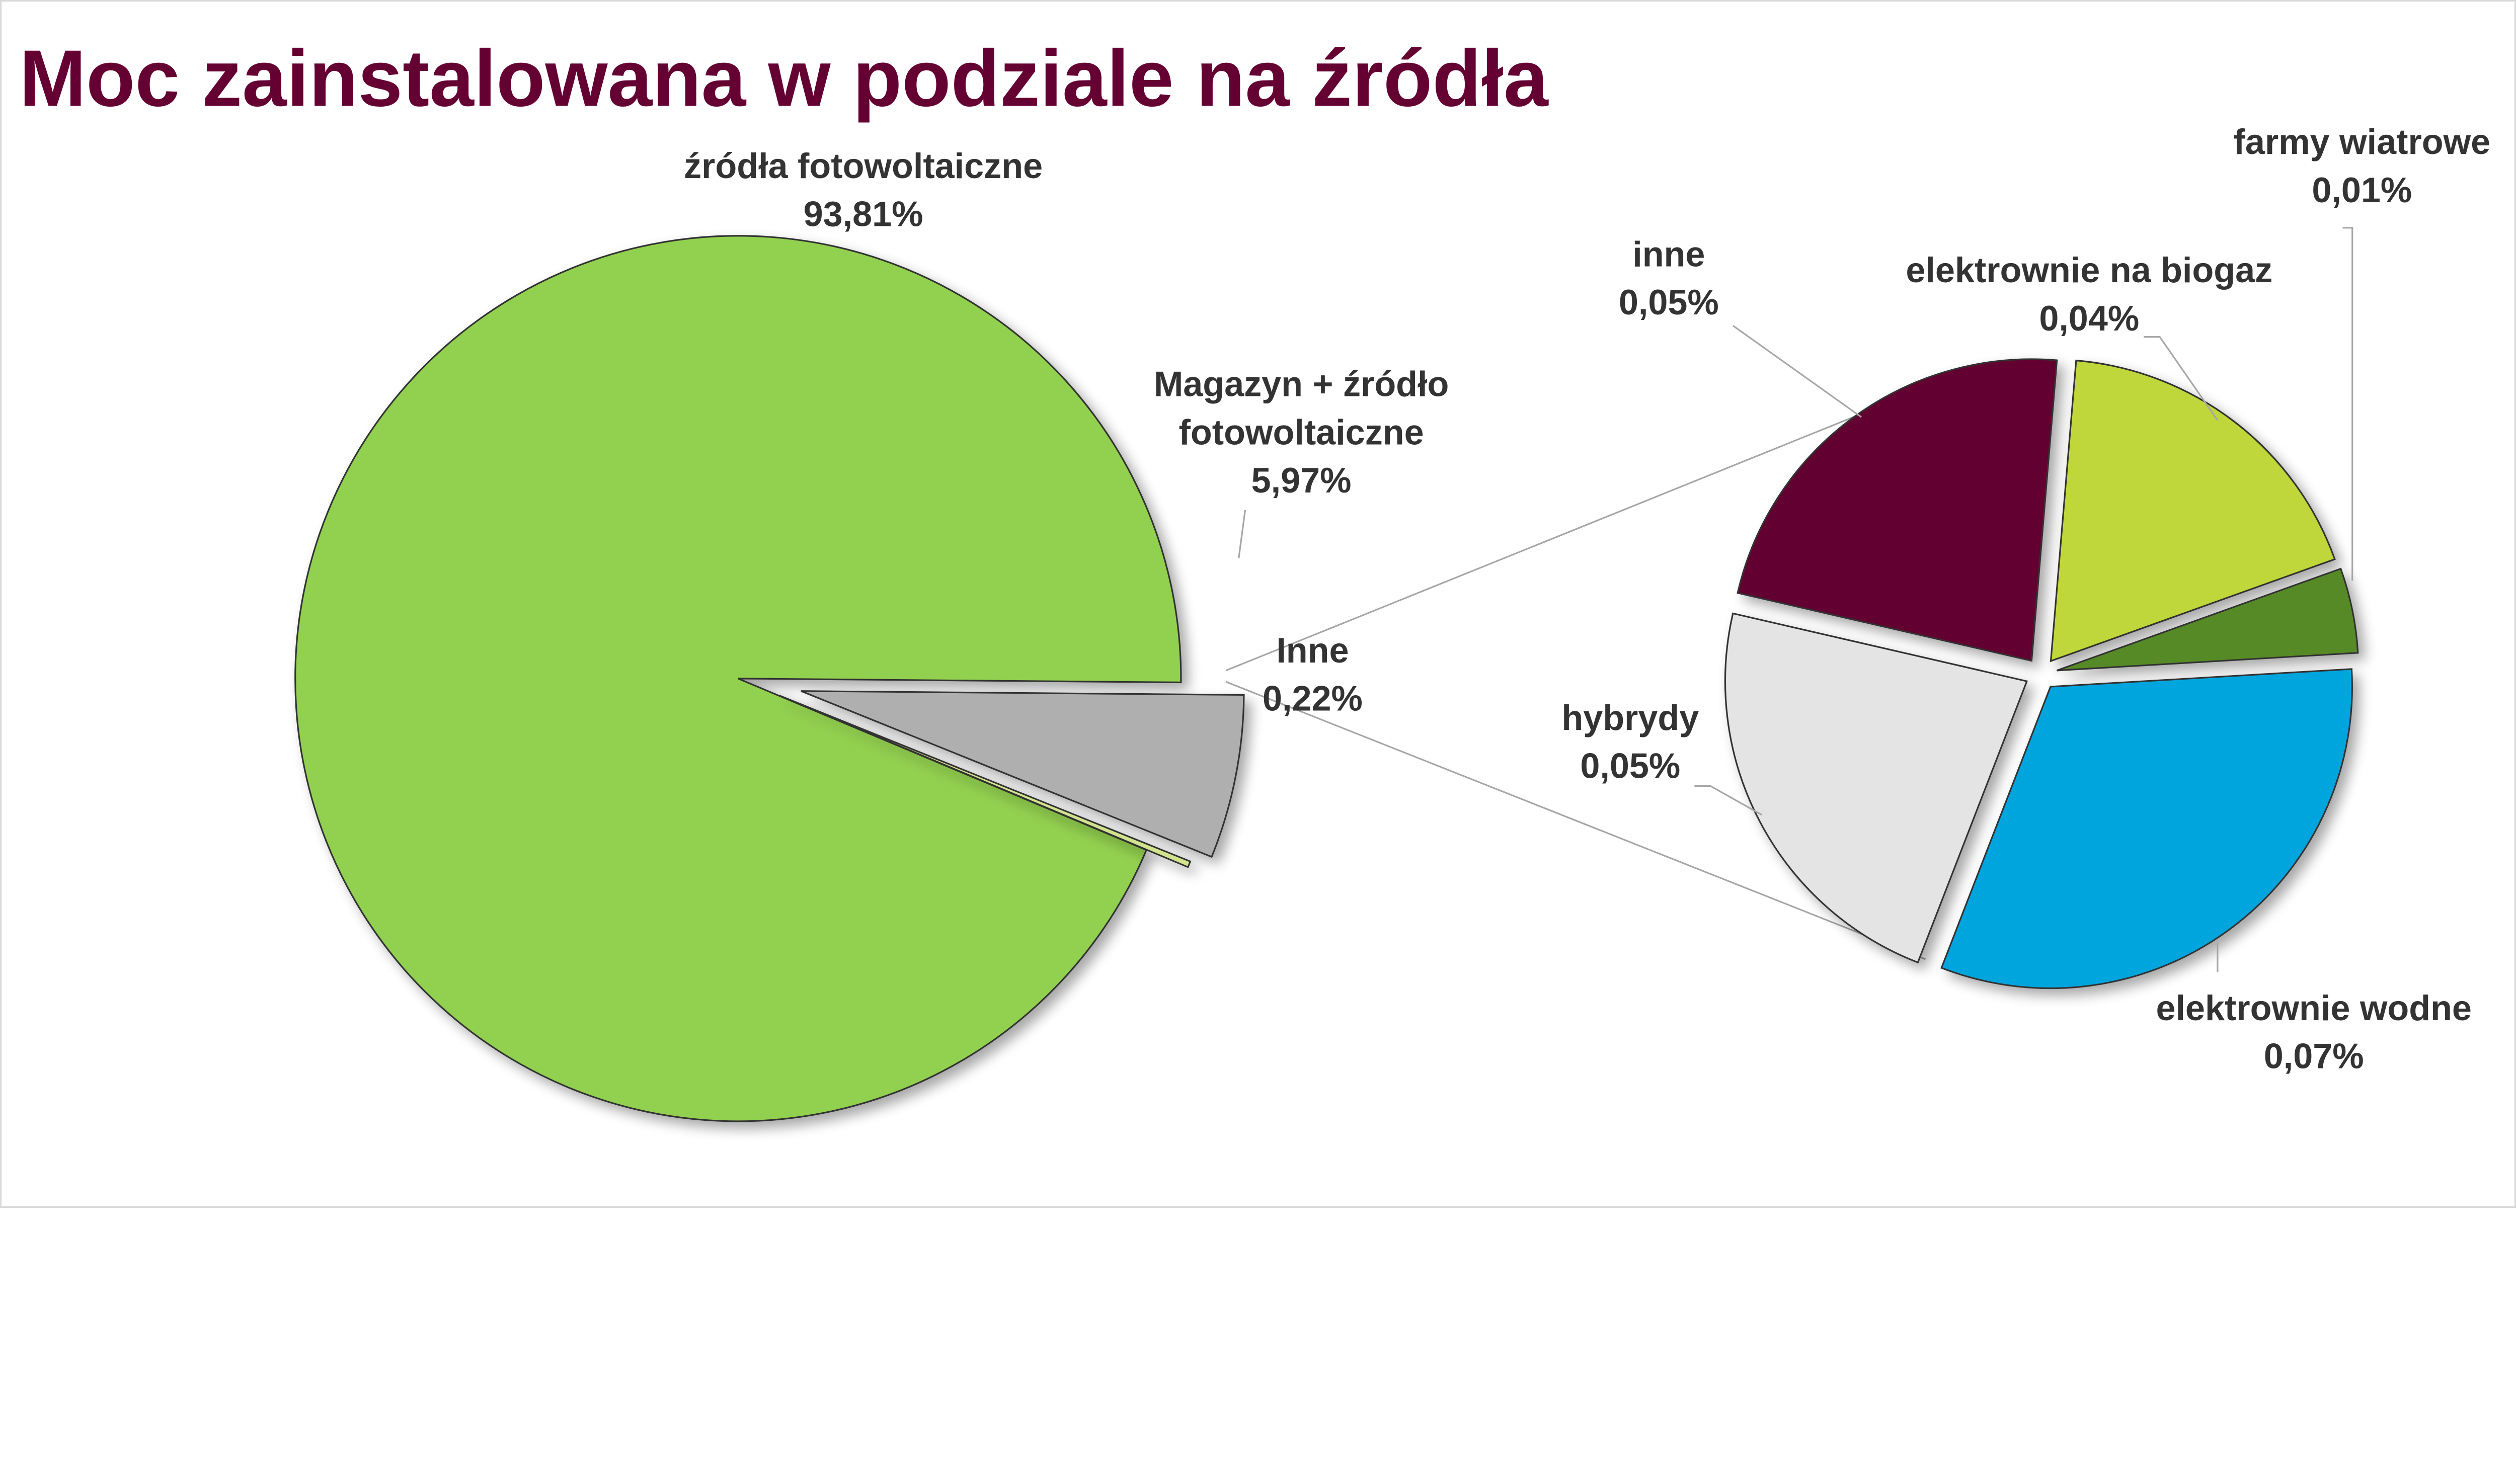 The height and width of the screenshot is (1484, 2516). Describe the element at coordinates (1669, 302) in the screenshot. I see `label-inne-line: 0,05%` at that location.